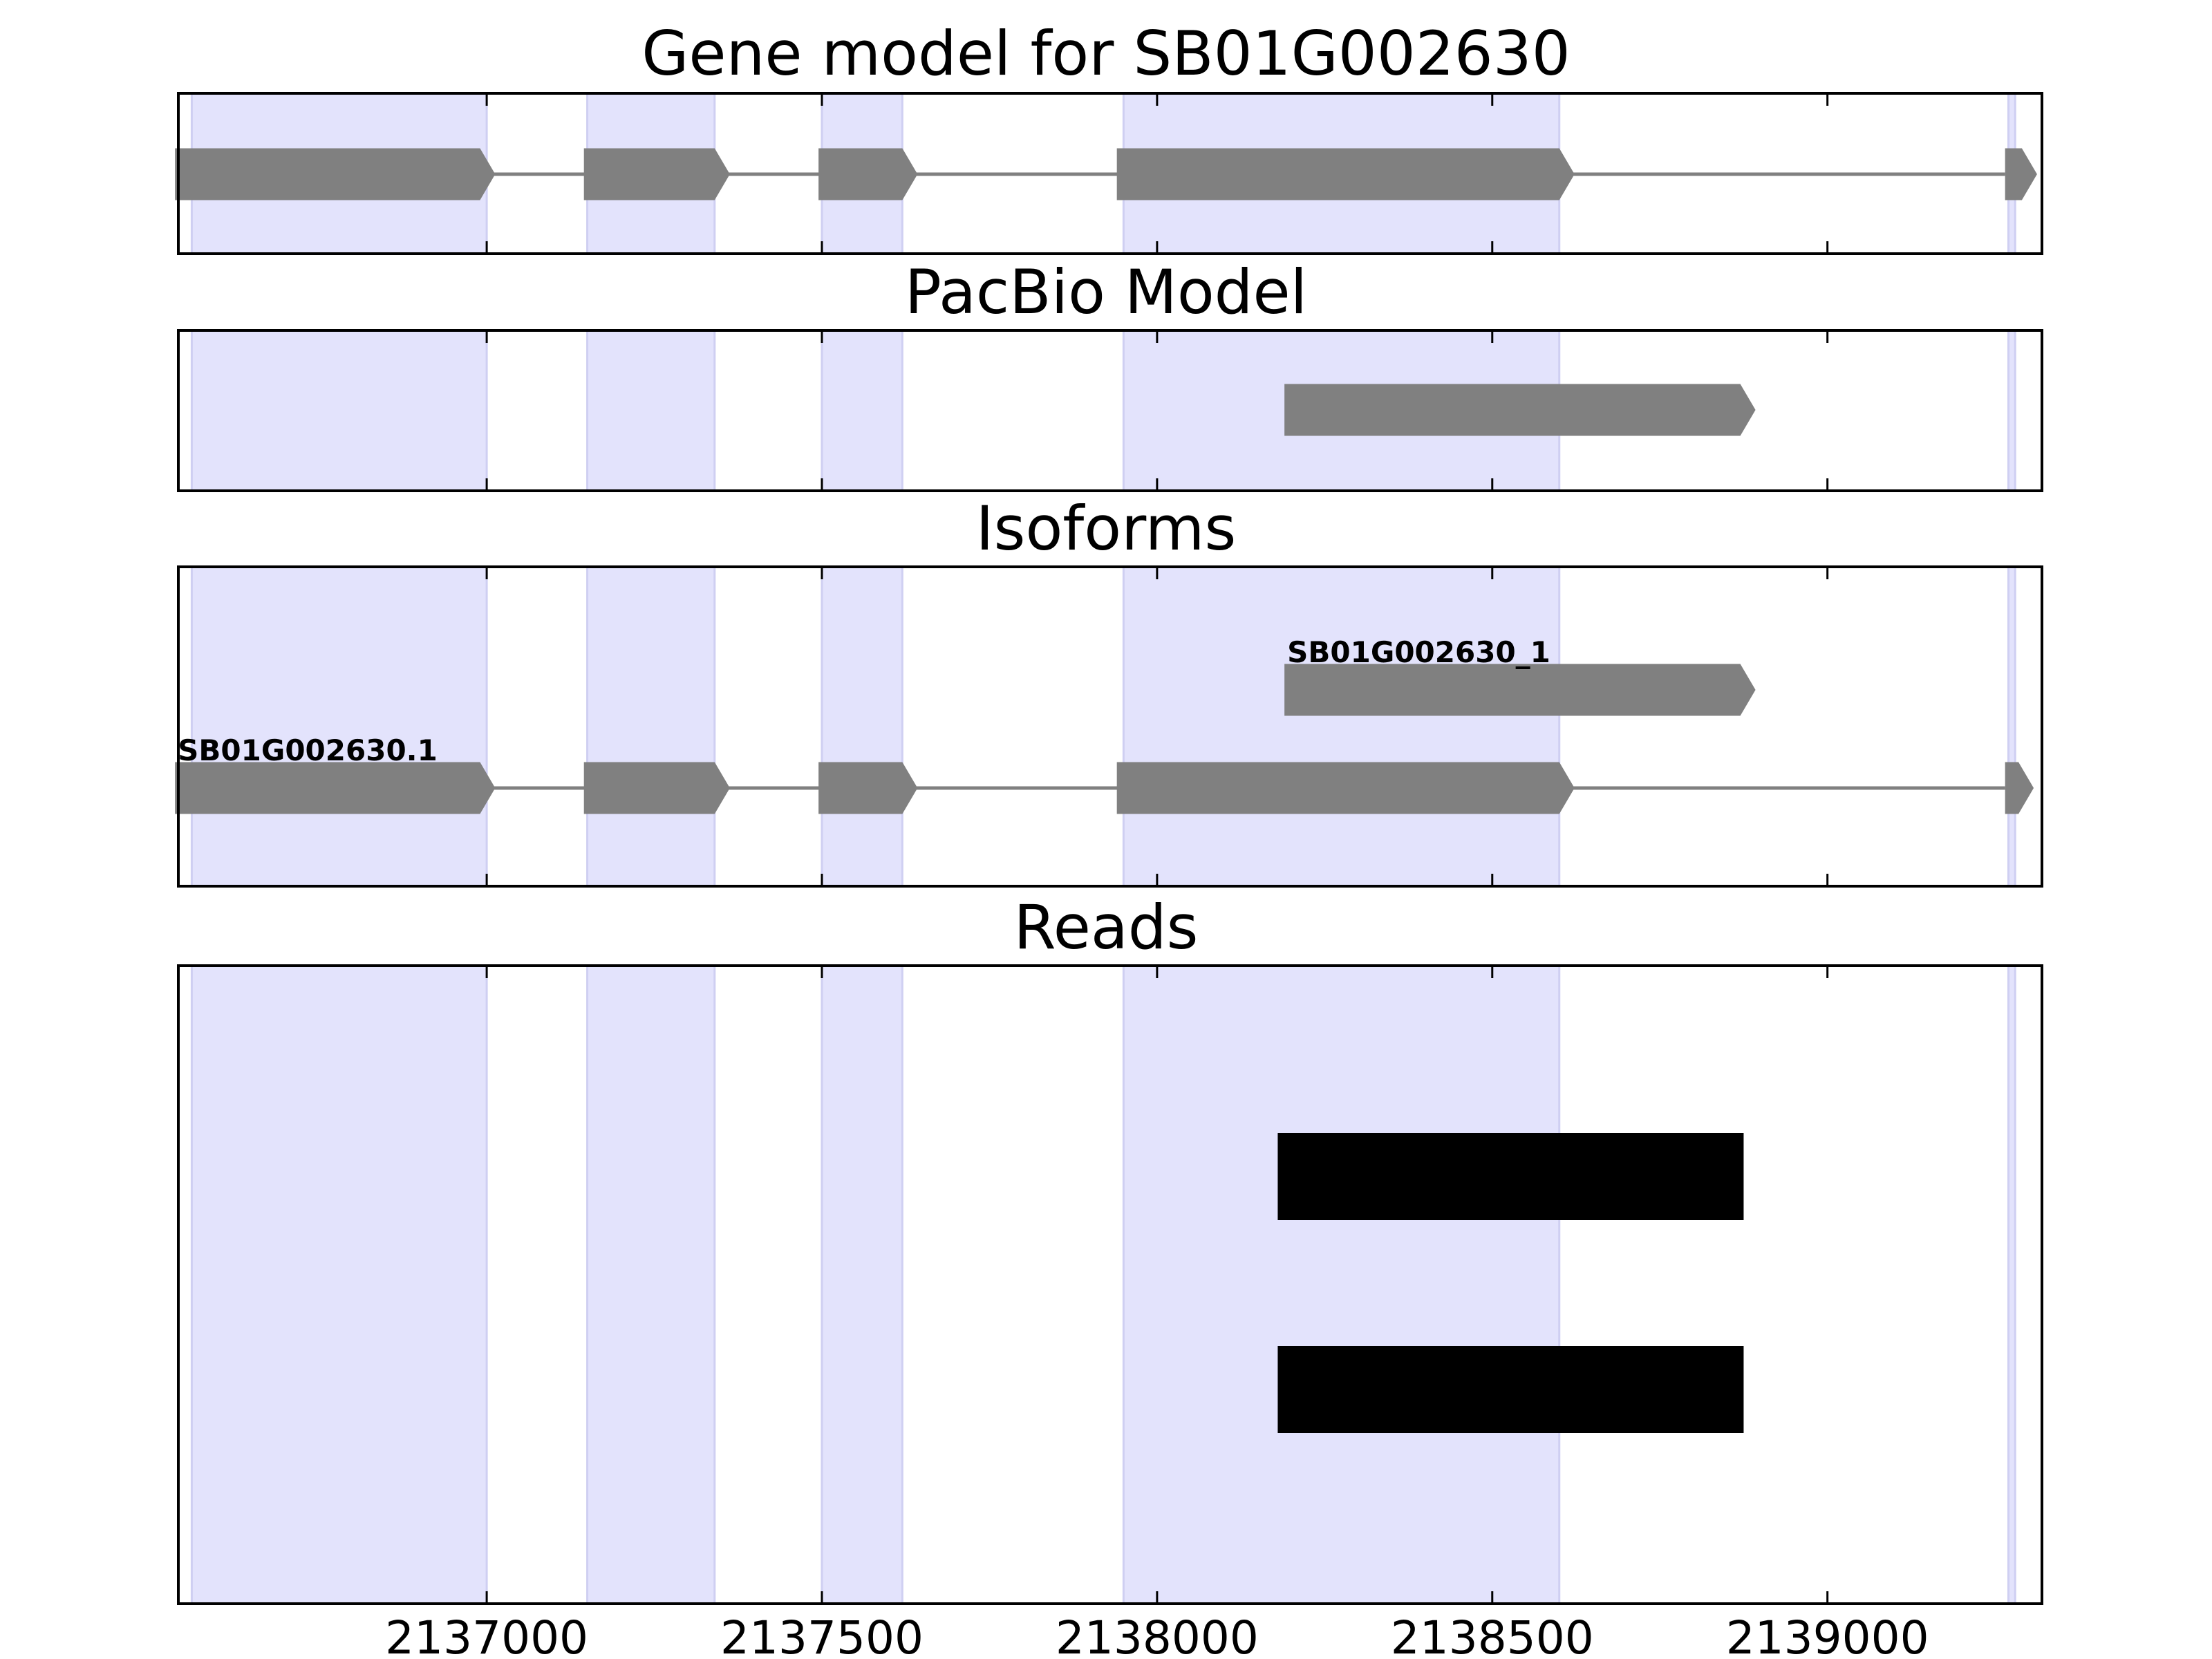 The width and height of the screenshot is (2212, 1659). I want to click on x-tick-label: 2139000, so click(1827, 1635).